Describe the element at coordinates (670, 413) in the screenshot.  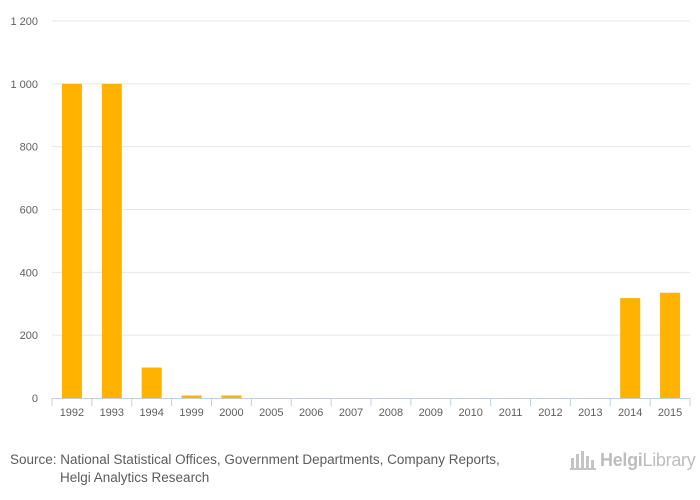
I see `x-tick-label: 2015` at that location.